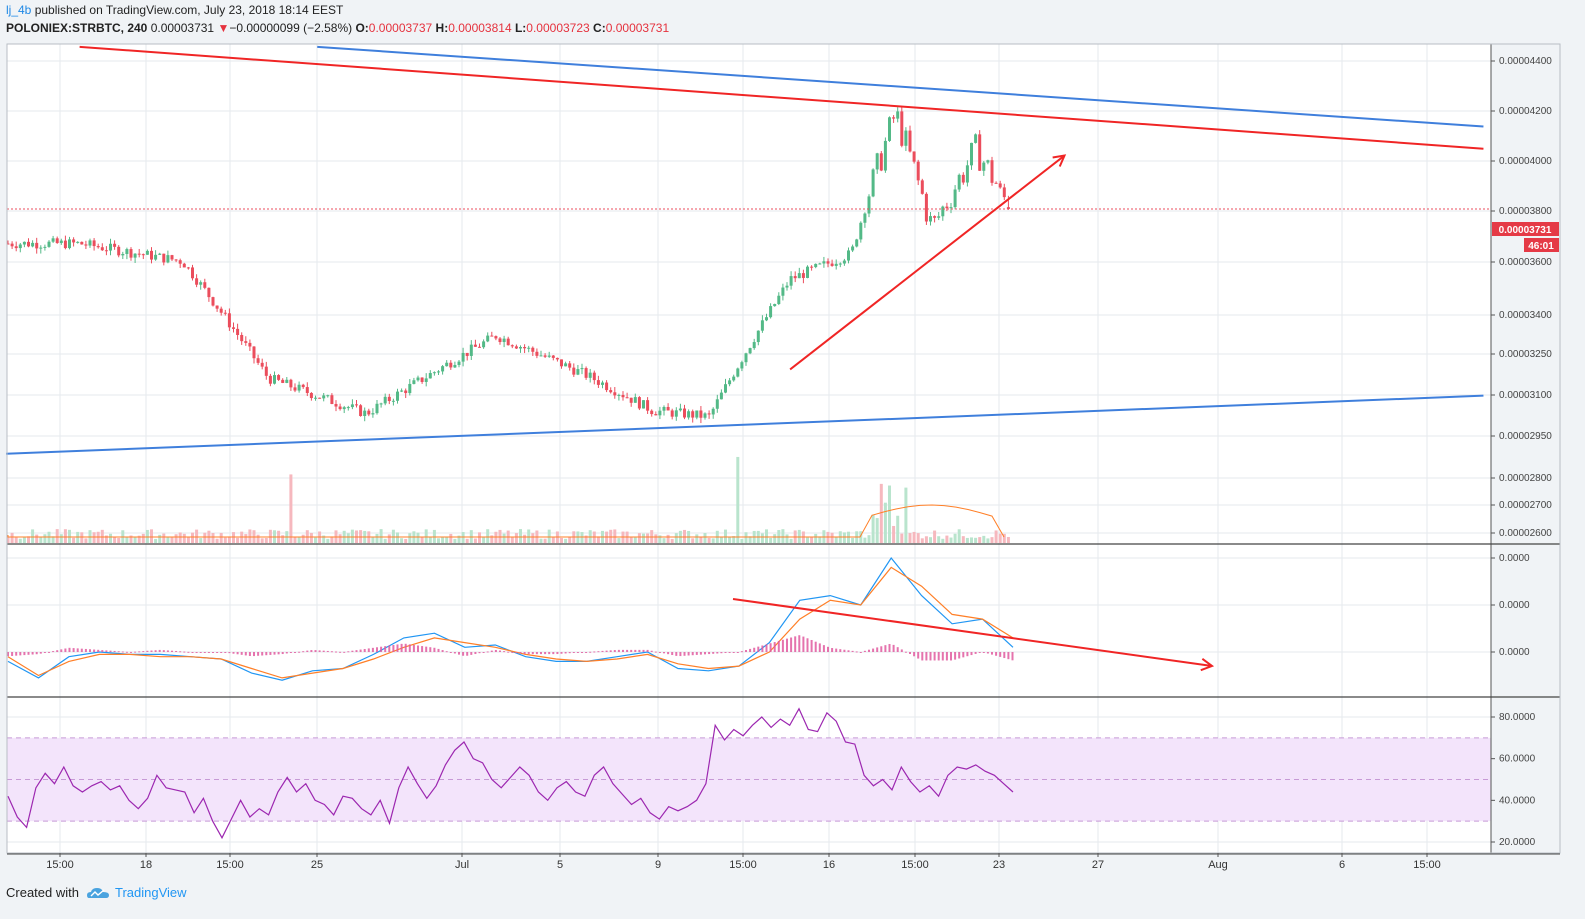 Image resolution: width=1585 pixels, height=919 pixels. What do you see at coordinates (77, 28) in the screenshot?
I see `symbol-label: POLONIEX:STRBTC, 240` at bounding box center [77, 28].